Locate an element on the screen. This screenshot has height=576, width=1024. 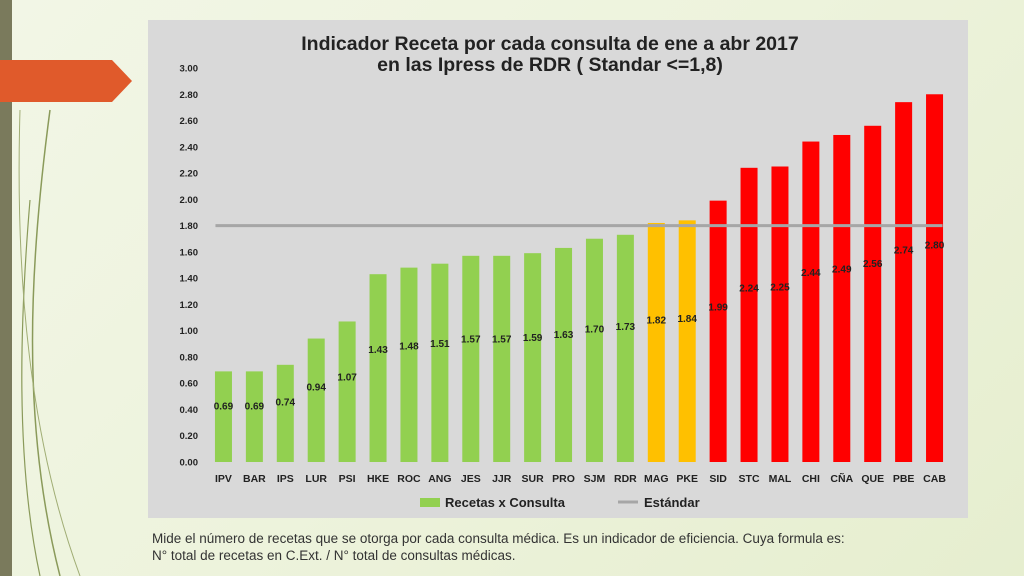
y-tick-label: 1.00 is located at coordinates (189, 331).